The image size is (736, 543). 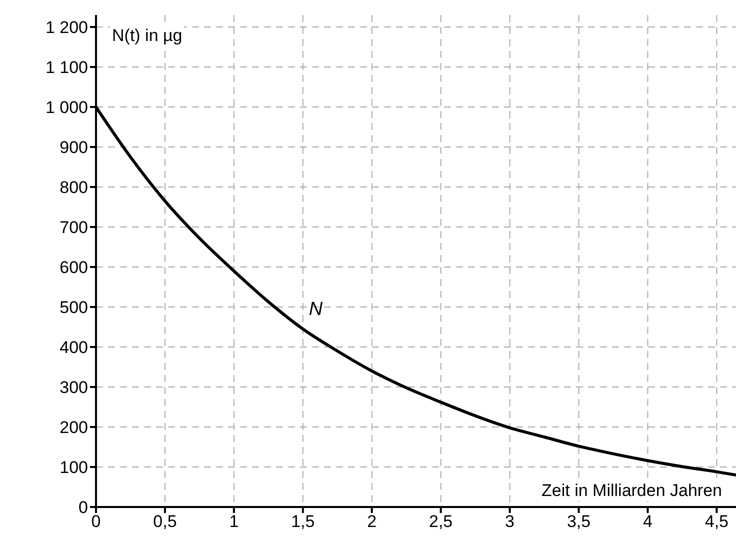 What do you see at coordinates (74, 268) in the screenshot?
I see `y-tick-label: 600` at bounding box center [74, 268].